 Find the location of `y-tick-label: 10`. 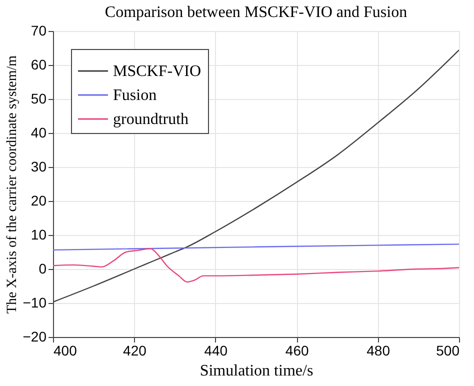

y-tick-label: 10 is located at coordinates (38, 234).